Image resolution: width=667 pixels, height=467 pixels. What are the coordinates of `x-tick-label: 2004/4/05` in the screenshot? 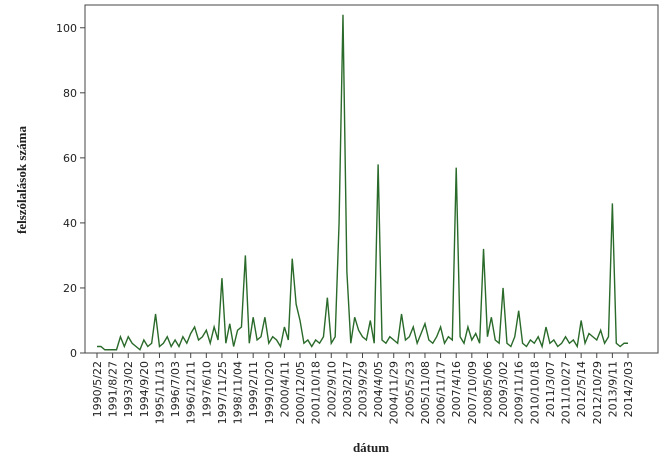 It's located at (378, 389).